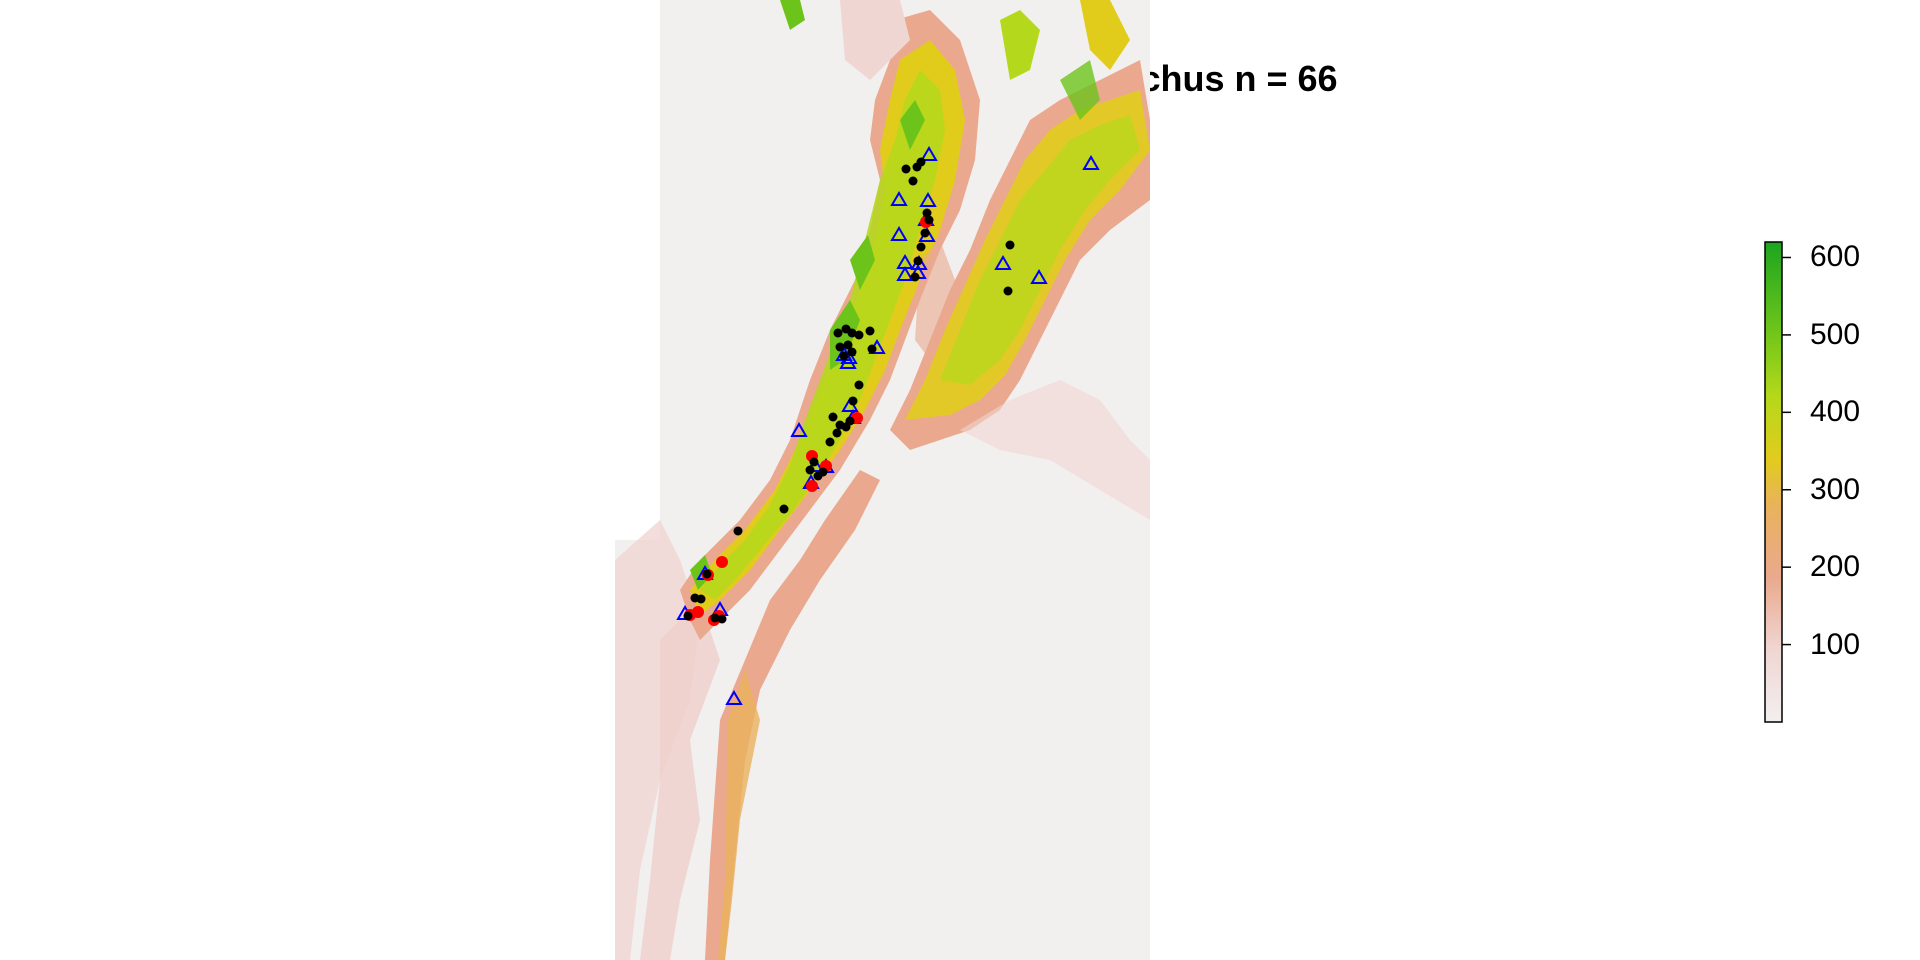 This screenshot has width=1920, height=960. Describe the element at coordinates (1835, 334) in the screenshot. I see `legend-tick-label: 500` at that location.